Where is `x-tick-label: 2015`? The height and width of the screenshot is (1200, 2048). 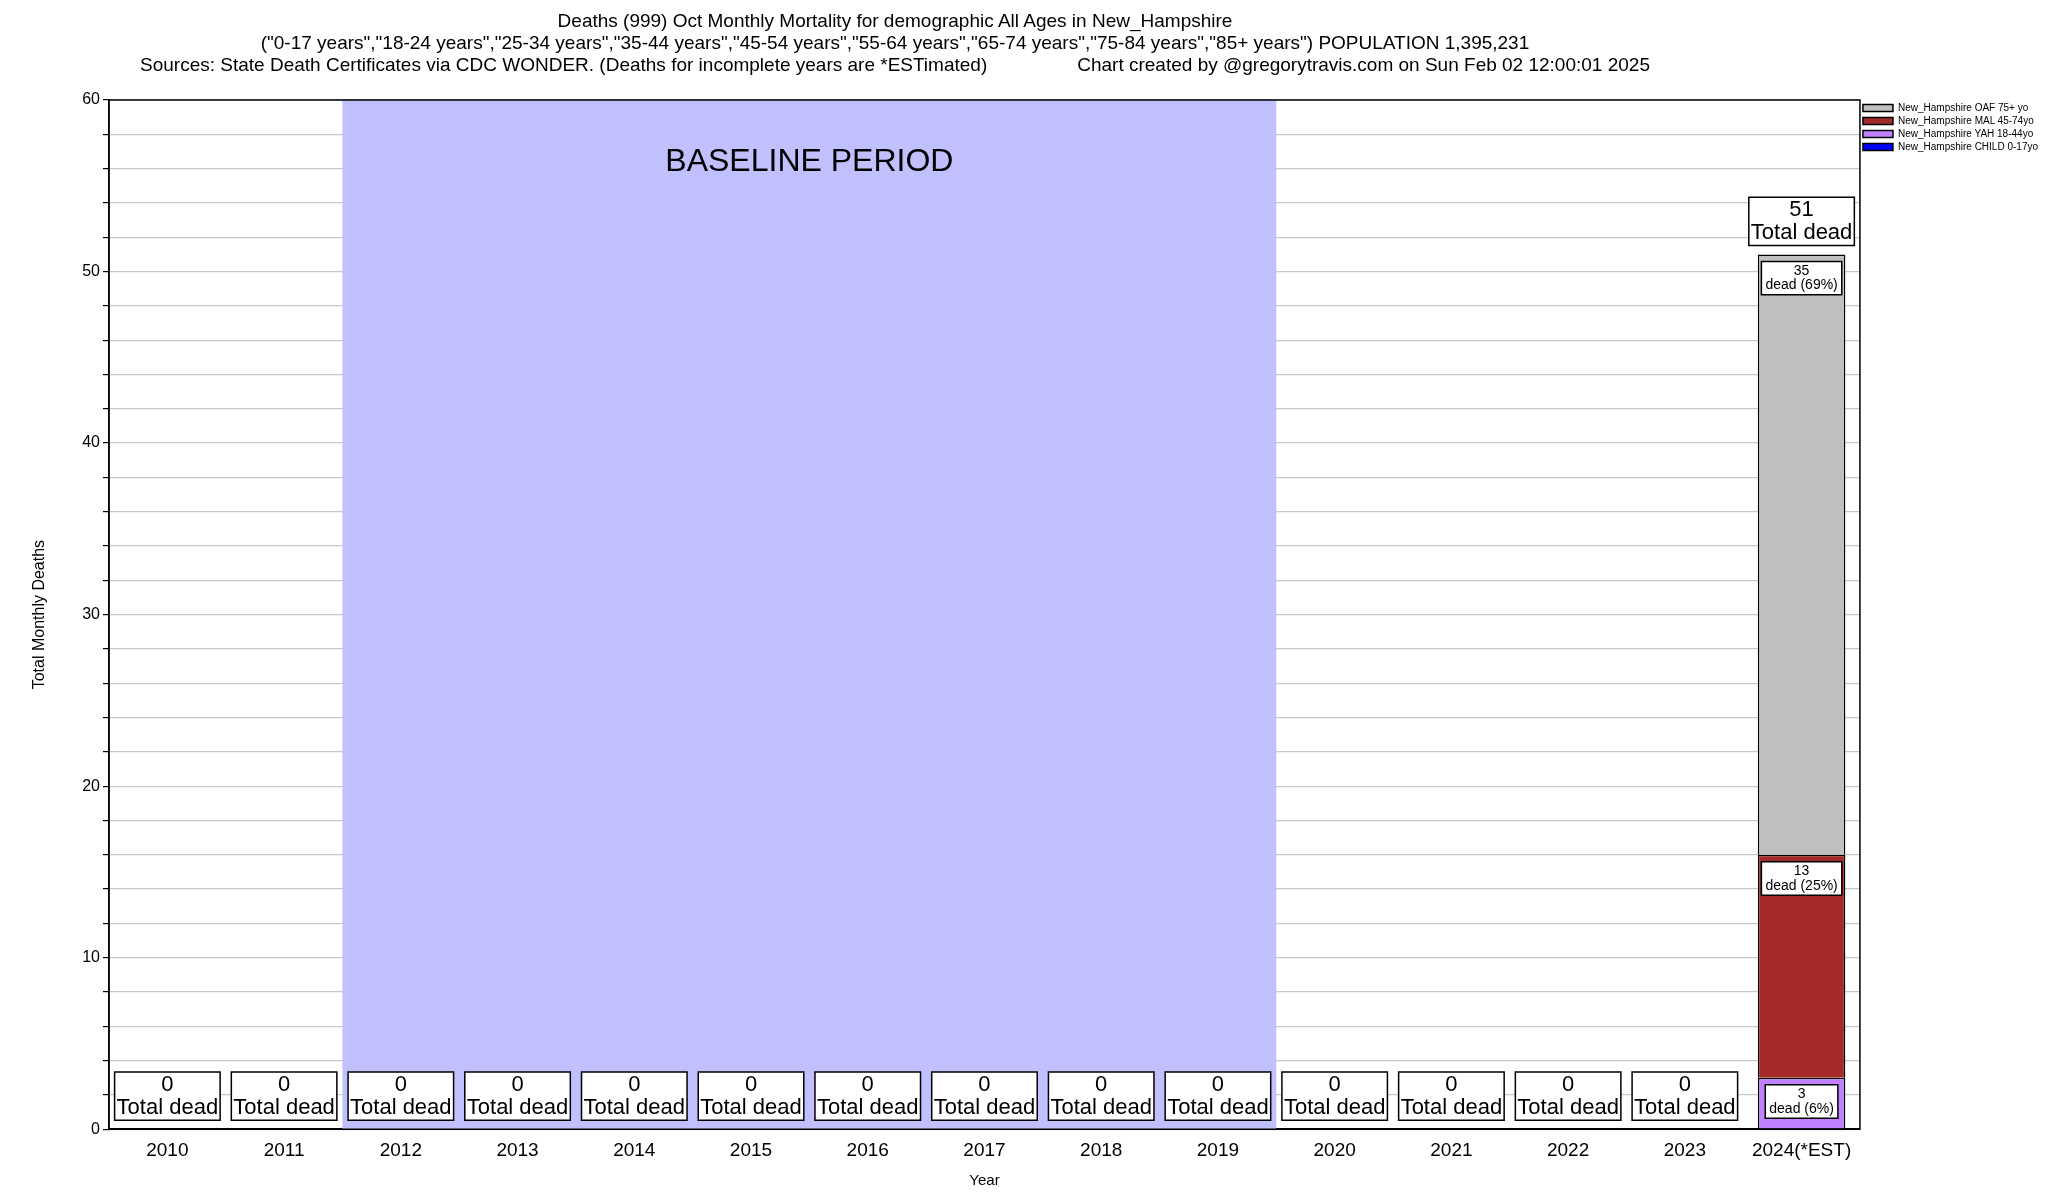 x-tick-label: 2015 is located at coordinates (751, 1149).